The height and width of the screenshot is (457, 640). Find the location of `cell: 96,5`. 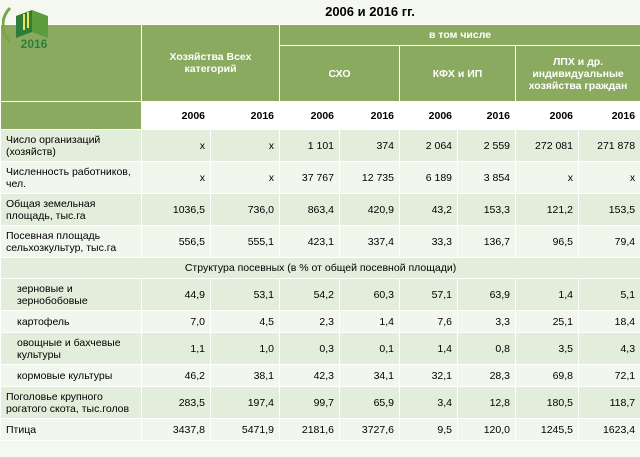

cell: 96,5 is located at coordinates (547, 241).